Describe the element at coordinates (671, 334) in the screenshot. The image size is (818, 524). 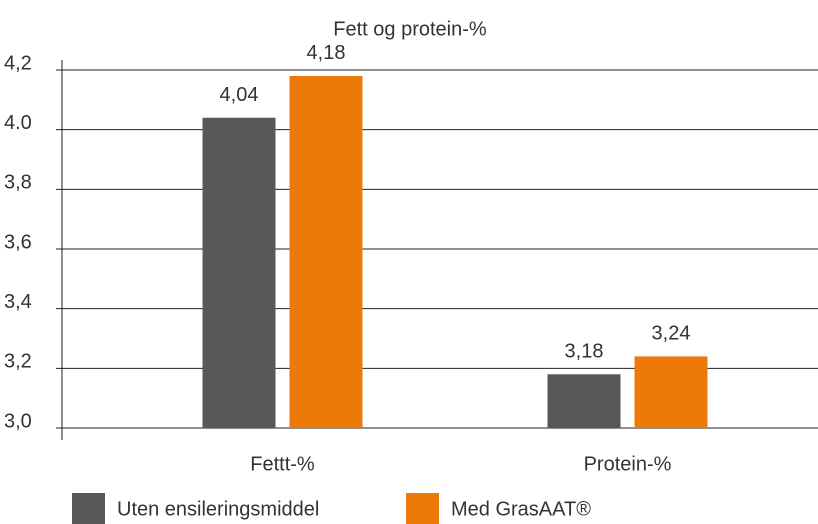
I see `value-label: 3,24` at that location.